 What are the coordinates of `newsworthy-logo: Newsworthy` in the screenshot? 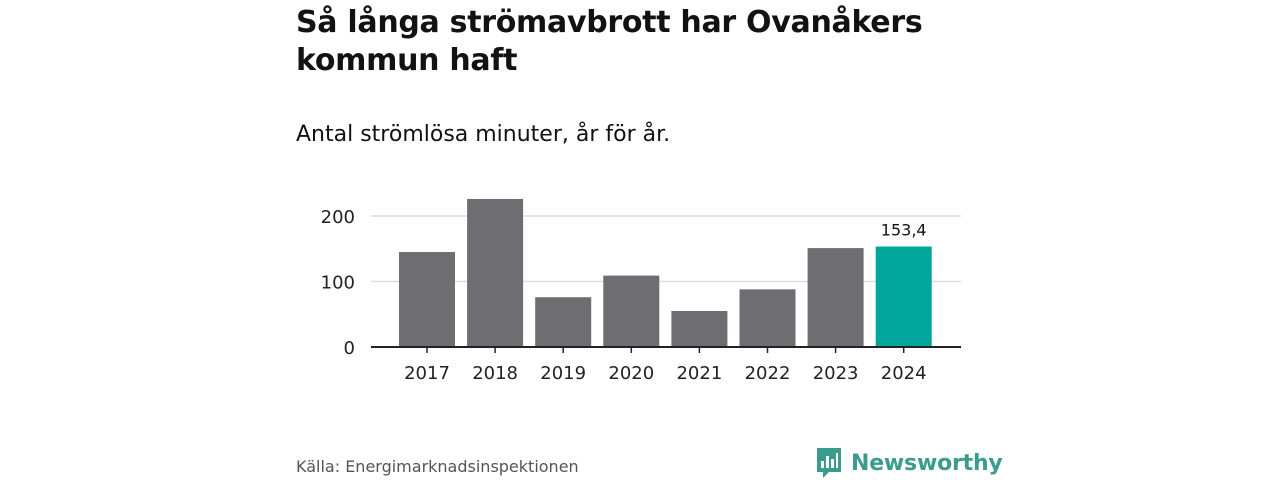 It's located at (909, 463).